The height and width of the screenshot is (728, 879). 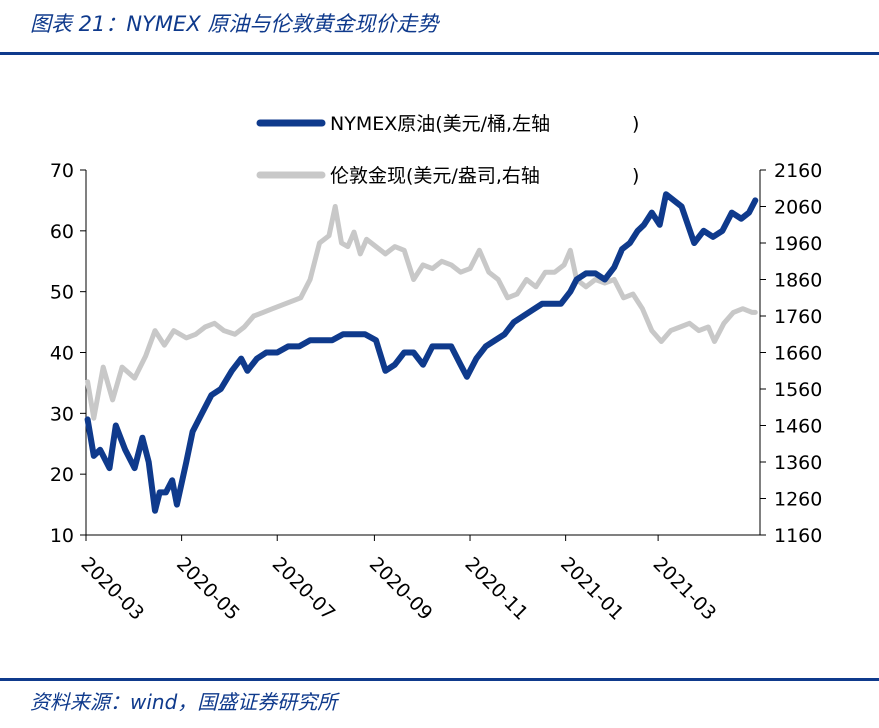 I want to click on title-rule, so click(x=439, y=53).